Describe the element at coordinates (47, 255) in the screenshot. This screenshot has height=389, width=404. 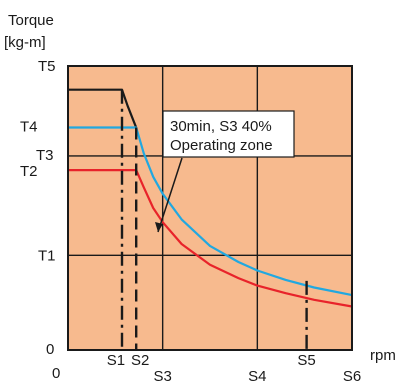
I see `y-tick-t1: T1` at that location.